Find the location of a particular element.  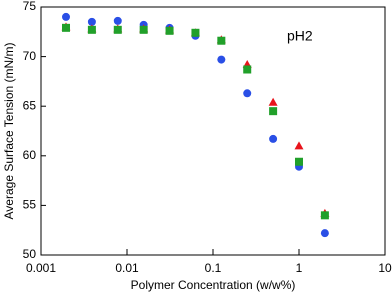

y-tick-label: 65 is located at coordinates (30, 105).